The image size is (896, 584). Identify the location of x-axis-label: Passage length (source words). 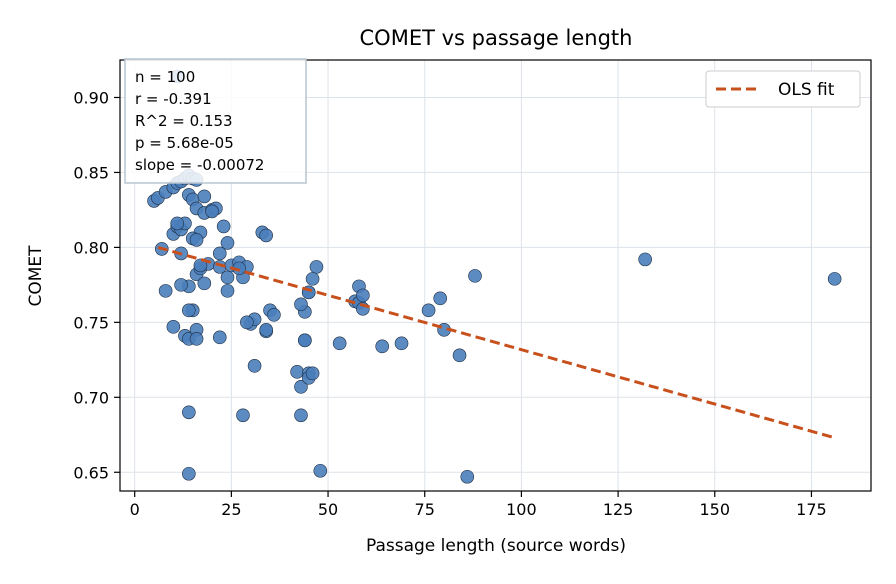
(496, 546).